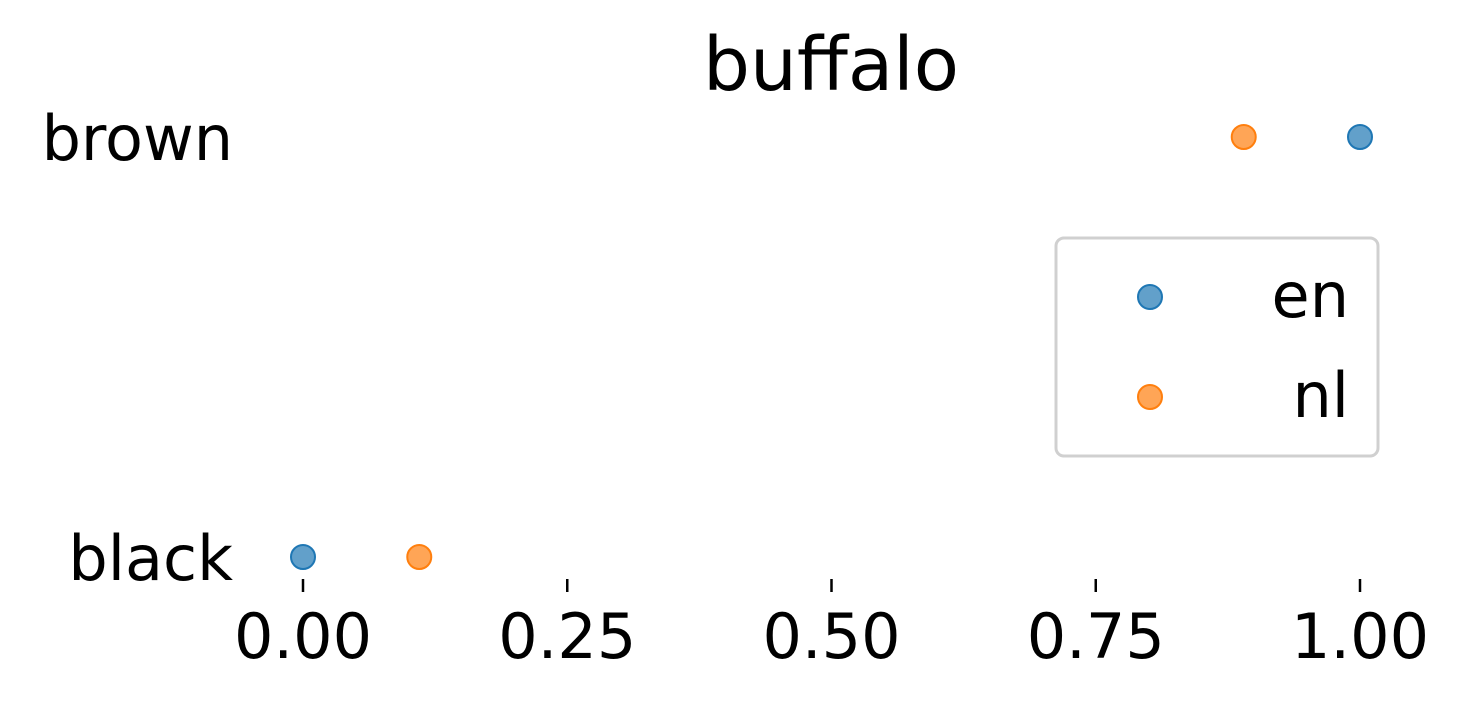  Describe the element at coordinates (1096, 636) in the screenshot. I see `x-tick-label: 0.75` at that location.